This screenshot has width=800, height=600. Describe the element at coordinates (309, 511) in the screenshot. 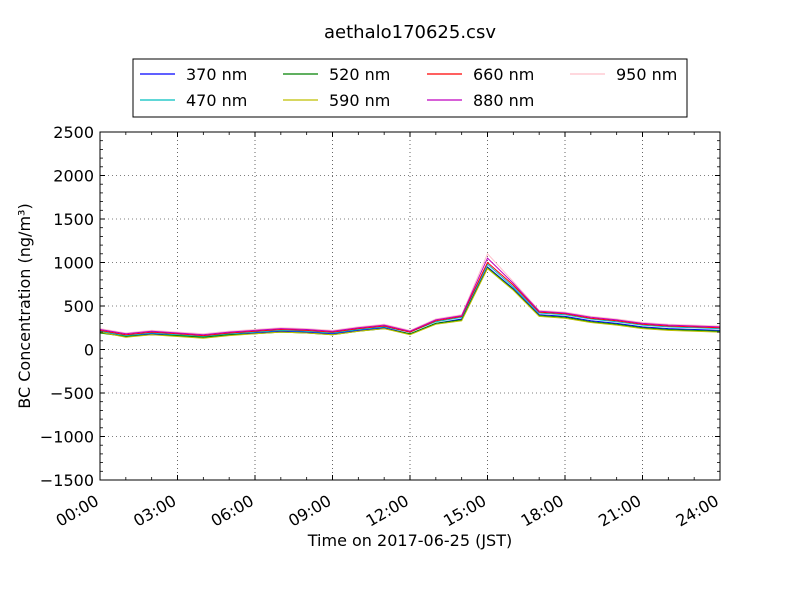

I see `x-tick-label: 09:00` at that location.